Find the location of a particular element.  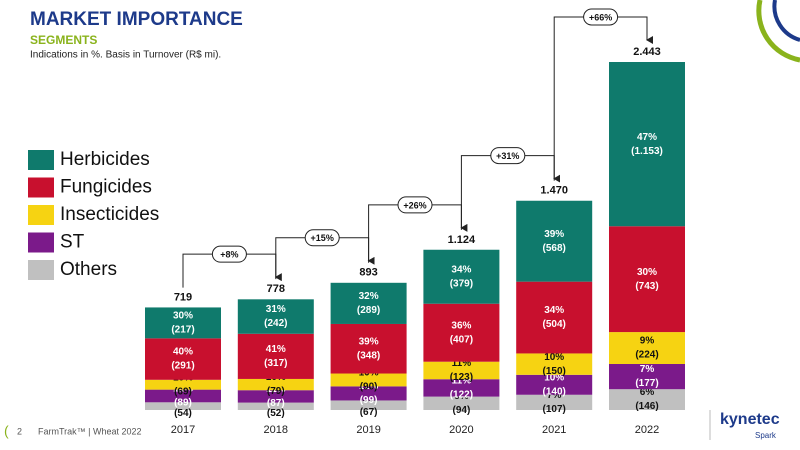

footer-text: FarmTrak™ | Wheat 2022 is located at coordinates (90, 431).